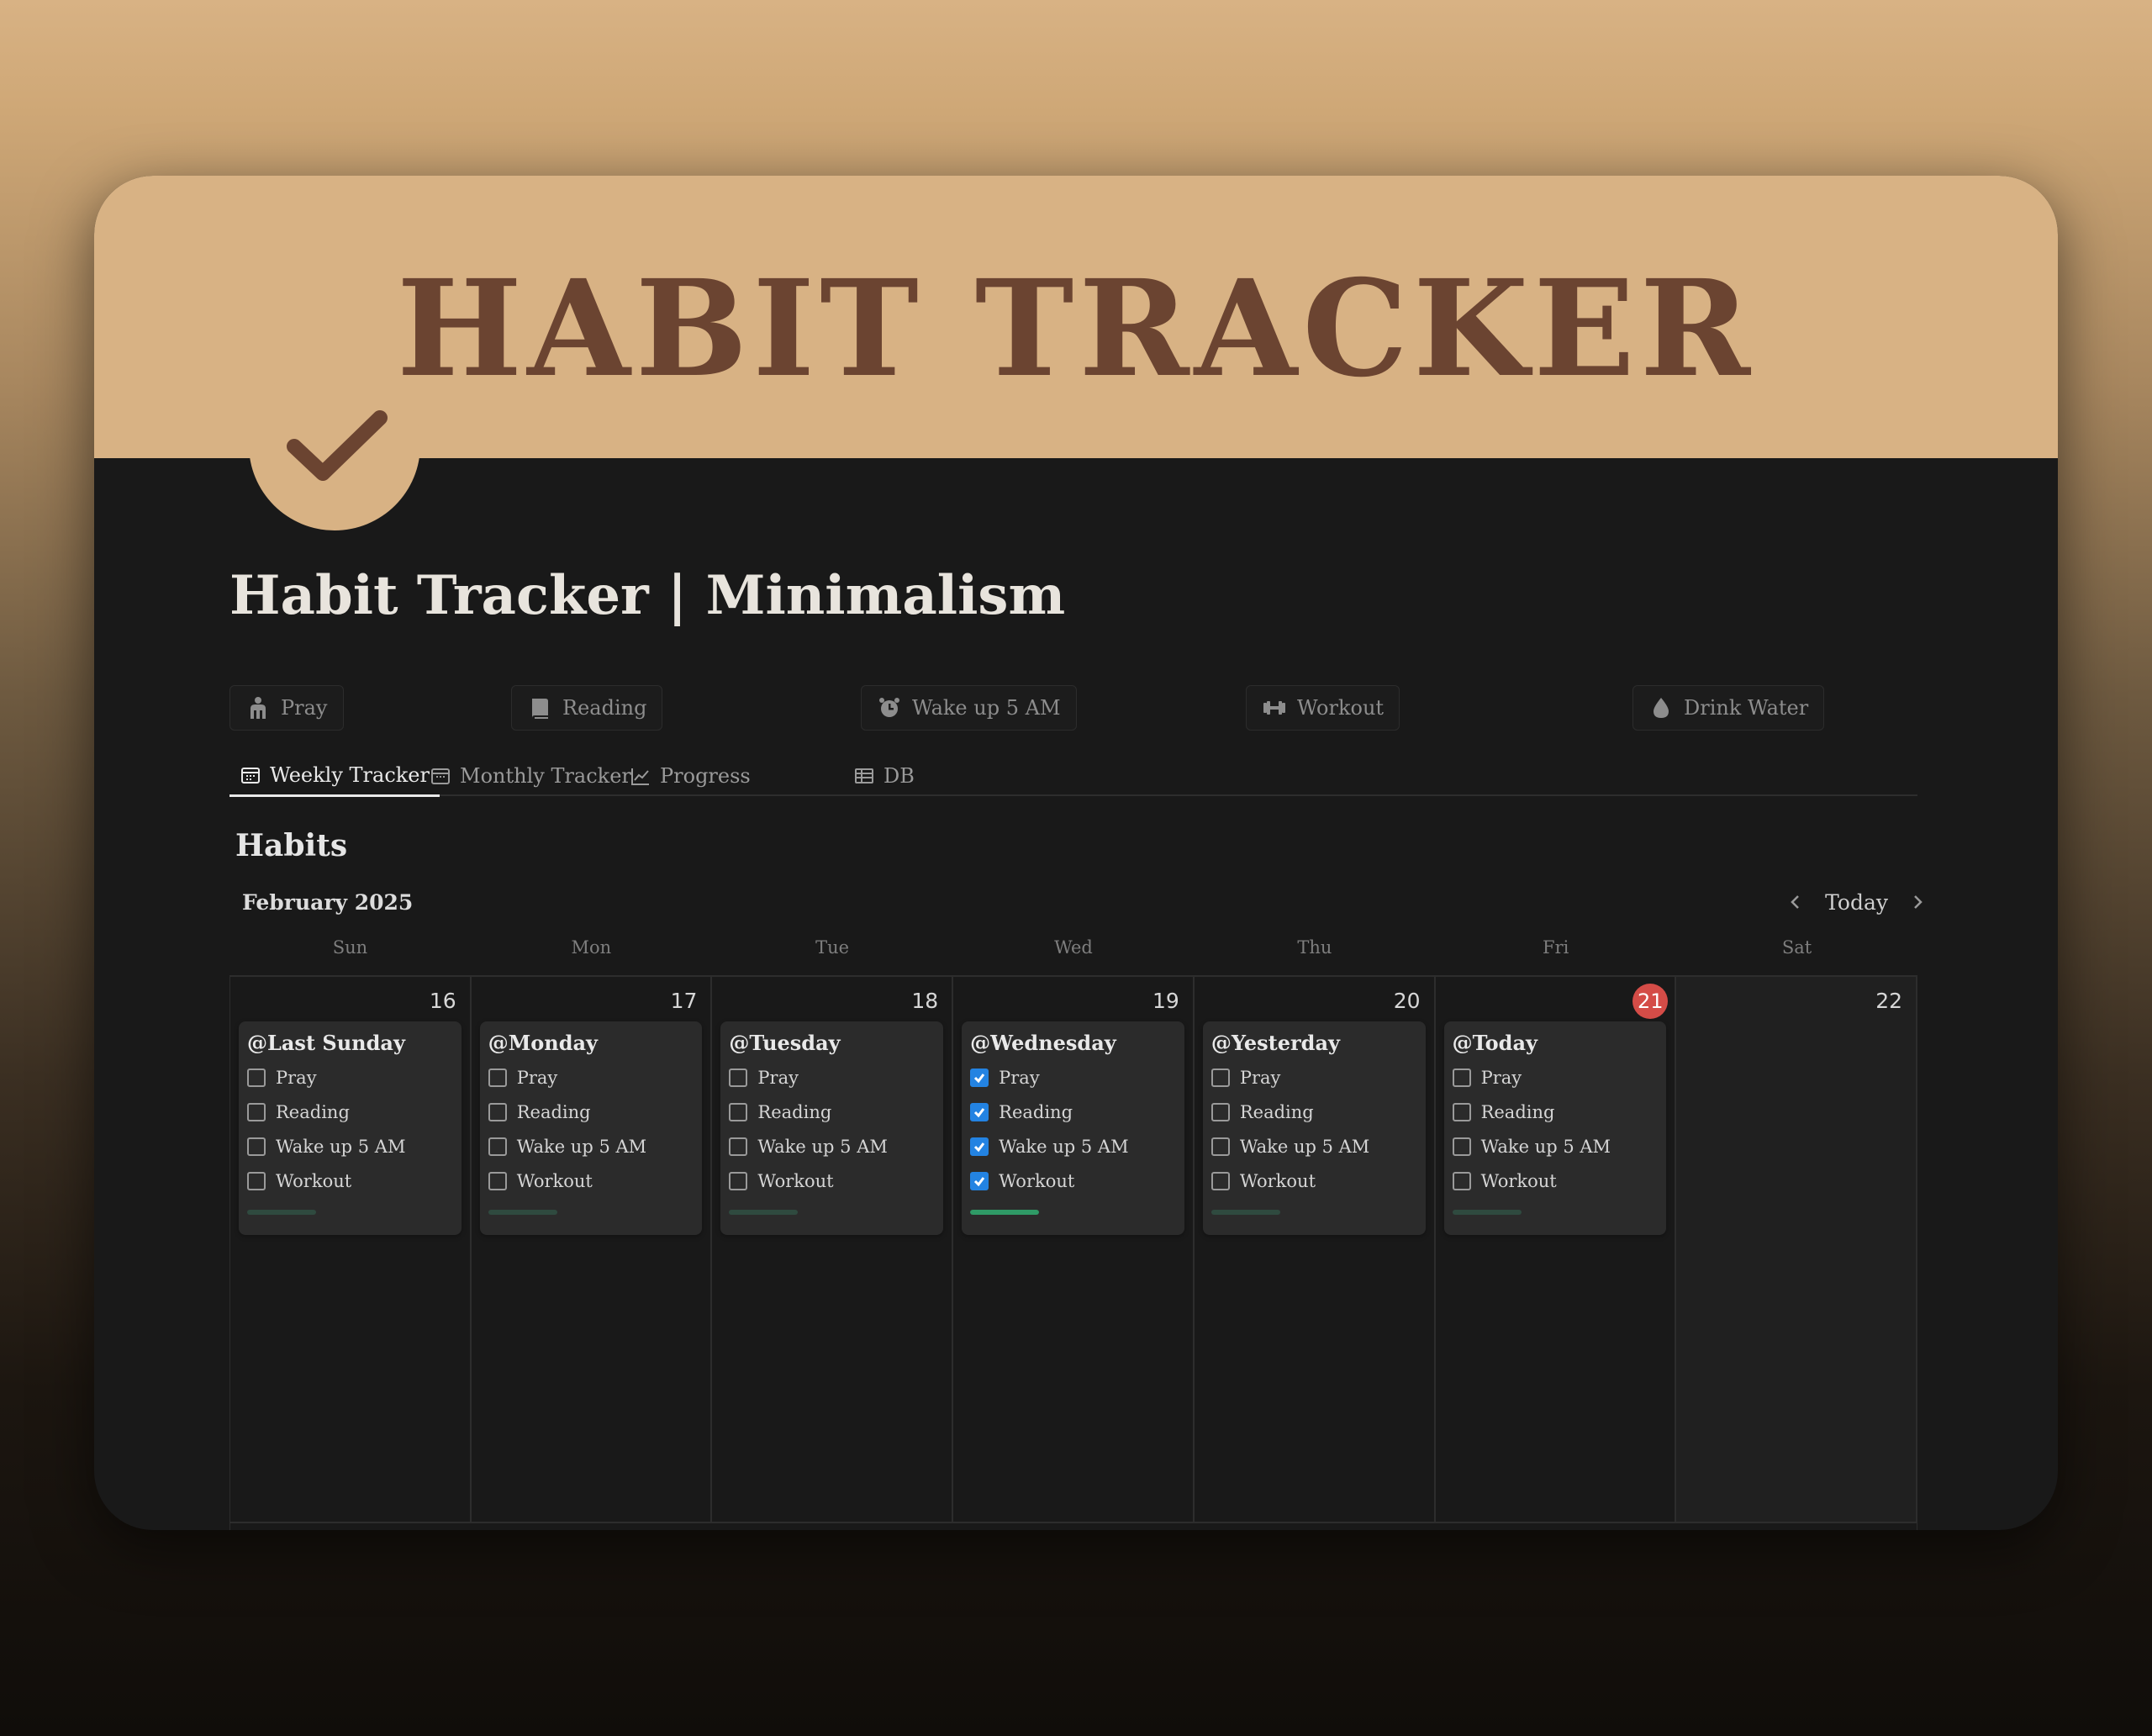 The height and width of the screenshot is (1736, 2152). What do you see at coordinates (1556, 1250) in the screenshot?
I see `calendar-day-cell: 21 @Today Pray Reading Wake up 5 AM Workout` at bounding box center [1556, 1250].